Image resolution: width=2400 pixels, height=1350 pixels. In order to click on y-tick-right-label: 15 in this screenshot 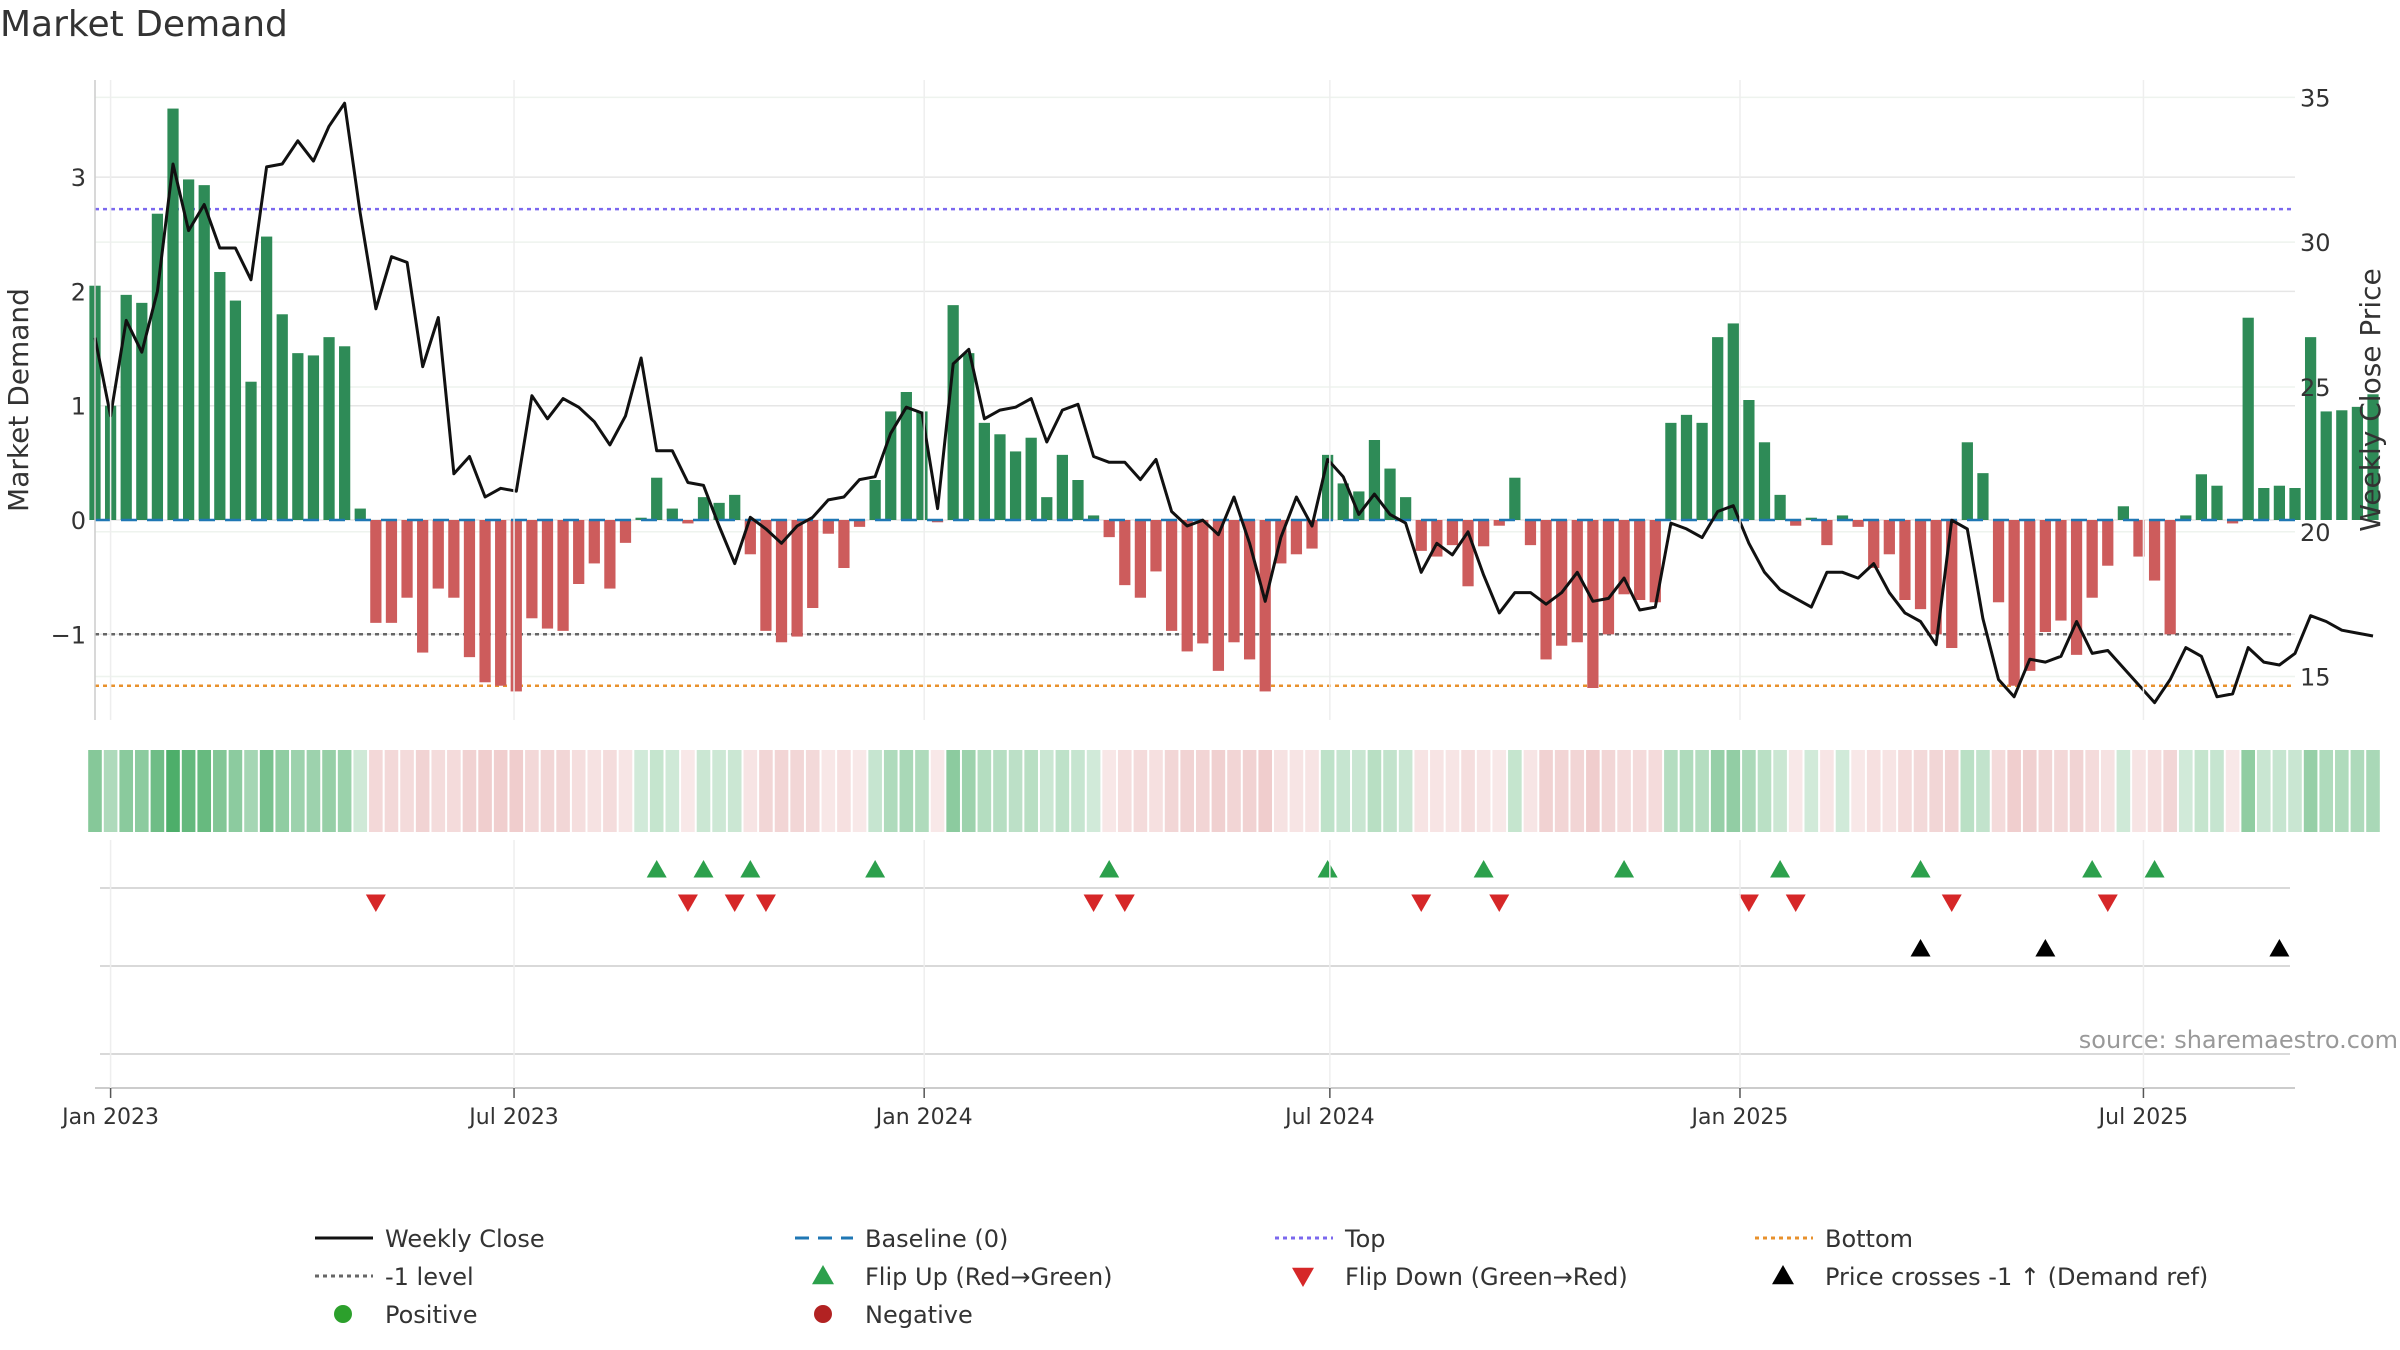, I will do `click(2315, 678)`.